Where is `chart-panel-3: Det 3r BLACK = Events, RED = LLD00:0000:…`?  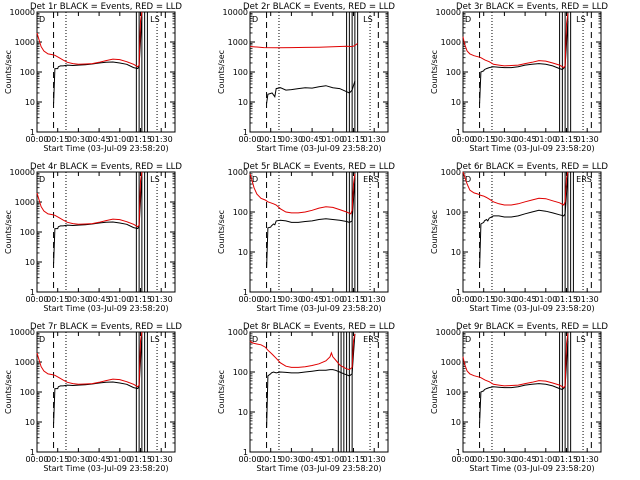 chart-panel-3: Det 3r BLACK = Events, RED = LLD00:0000:… is located at coordinates (519, 77).